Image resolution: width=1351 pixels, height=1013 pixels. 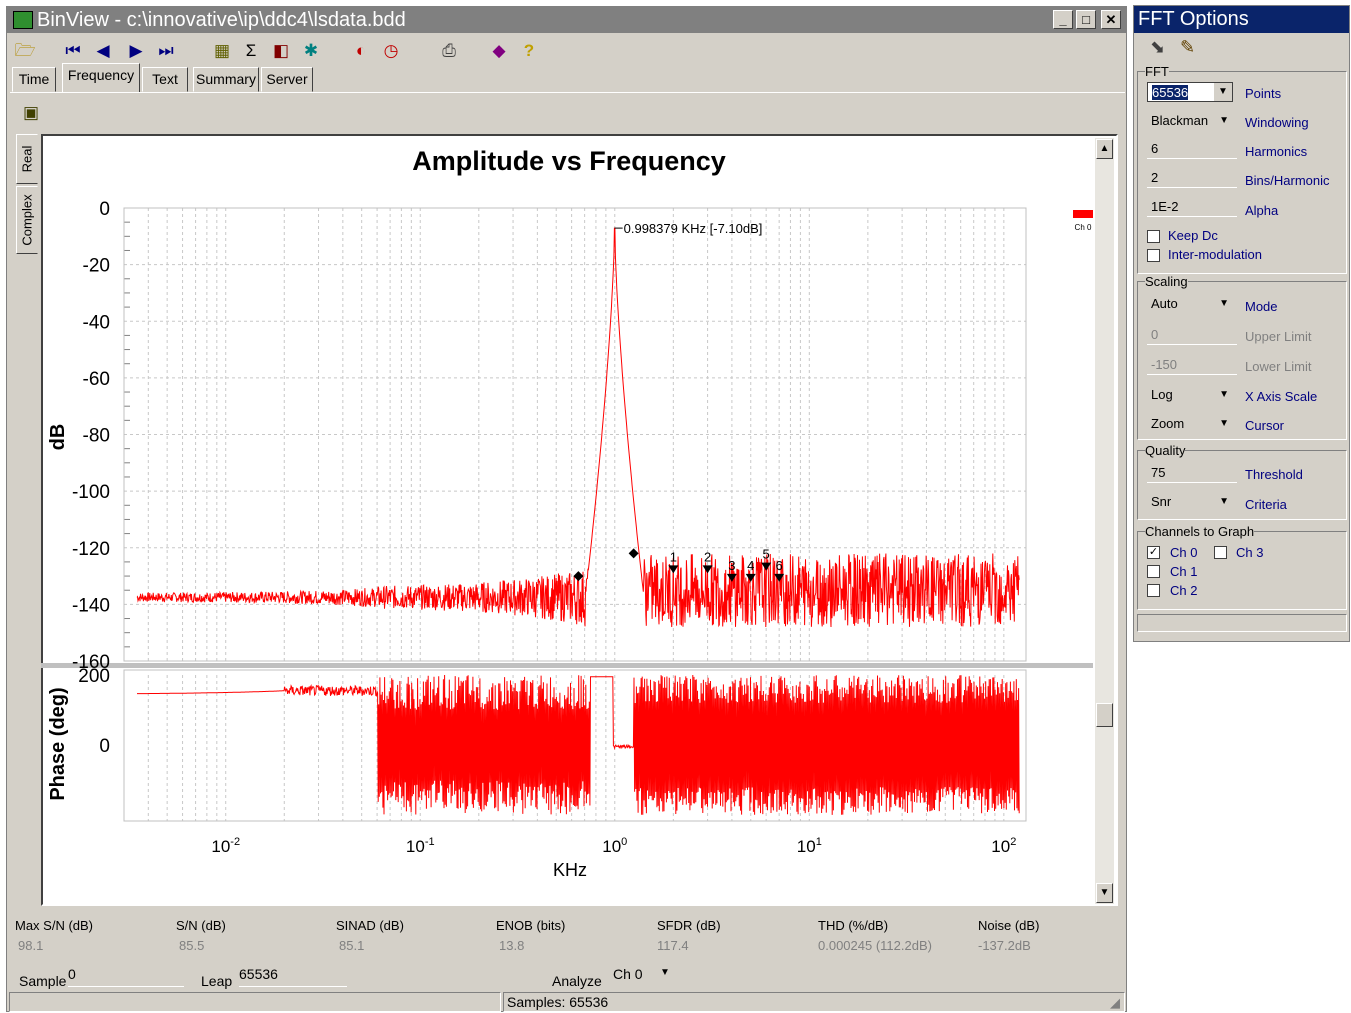 I want to click on side-tab-real: Real, so click(x=27, y=159).